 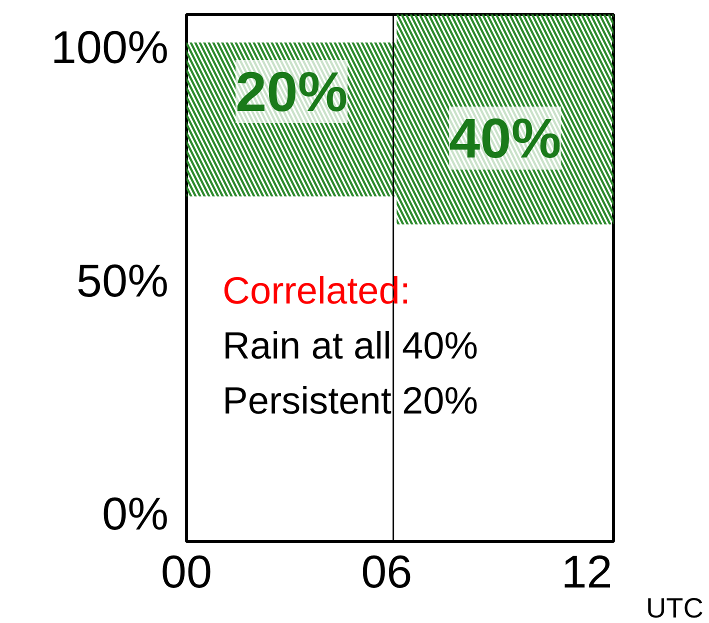 What do you see at coordinates (350, 401) in the screenshot?
I see `annotation: Persistent 20%` at bounding box center [350, 401].